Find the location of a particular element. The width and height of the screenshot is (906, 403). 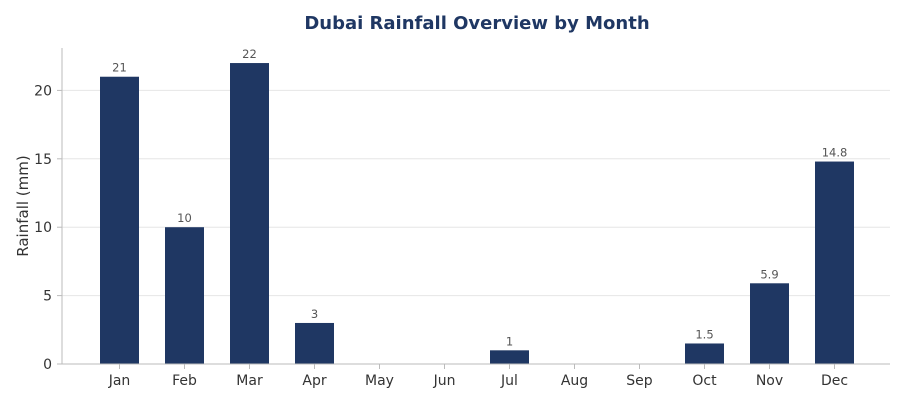

x-tick-label-aug: Aug is located at coordinates (574, 381).